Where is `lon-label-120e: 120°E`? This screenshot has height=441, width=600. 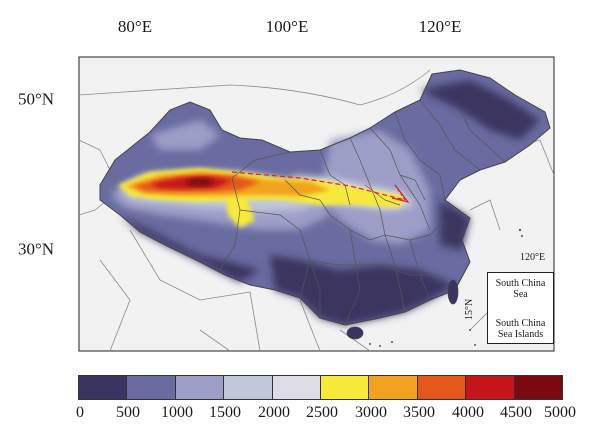 lon-label-120e: 120°E is located at coordinates (440, 26).